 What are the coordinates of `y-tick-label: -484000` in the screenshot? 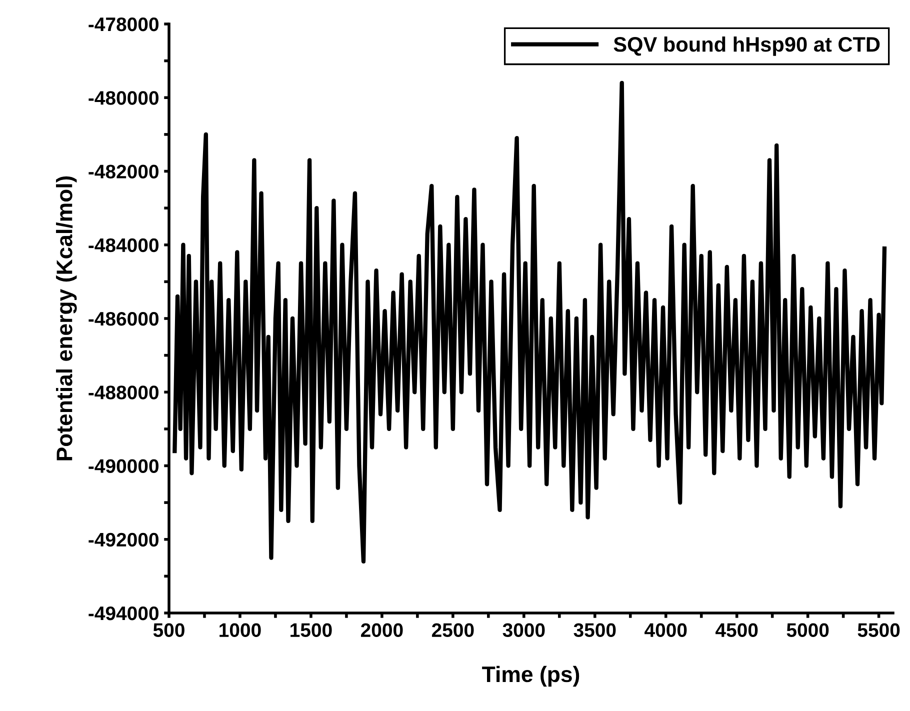 It's located at (123, 245).